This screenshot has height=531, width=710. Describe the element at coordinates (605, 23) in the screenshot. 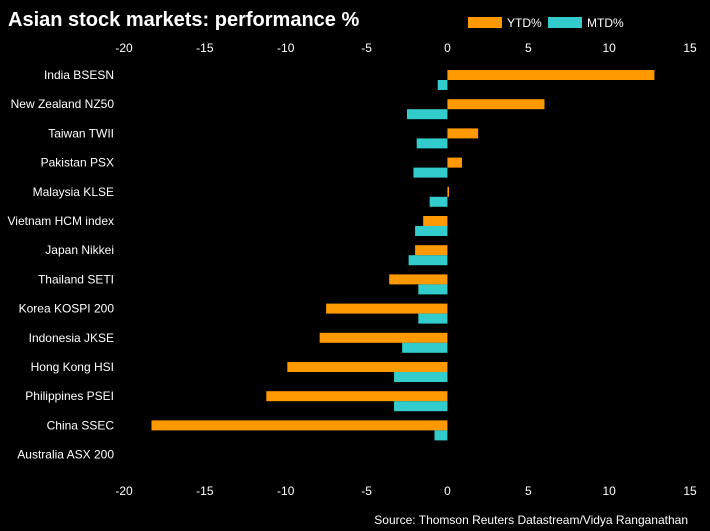

I see `legend-label-mtd: MTD%` at that location.